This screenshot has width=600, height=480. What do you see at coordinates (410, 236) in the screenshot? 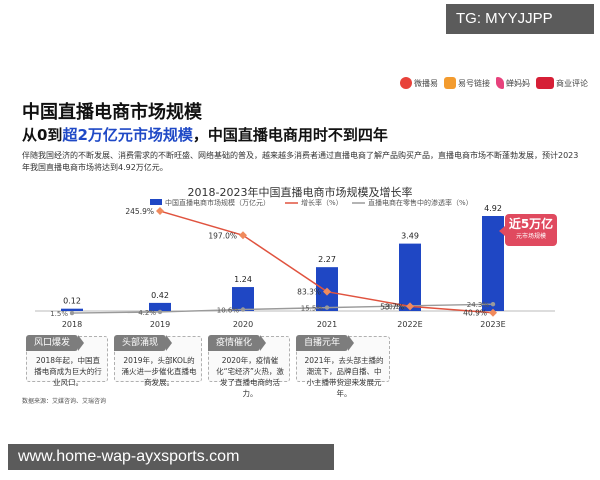
I see `bar-value-label: 3.49` at bounding box center [410, 236].